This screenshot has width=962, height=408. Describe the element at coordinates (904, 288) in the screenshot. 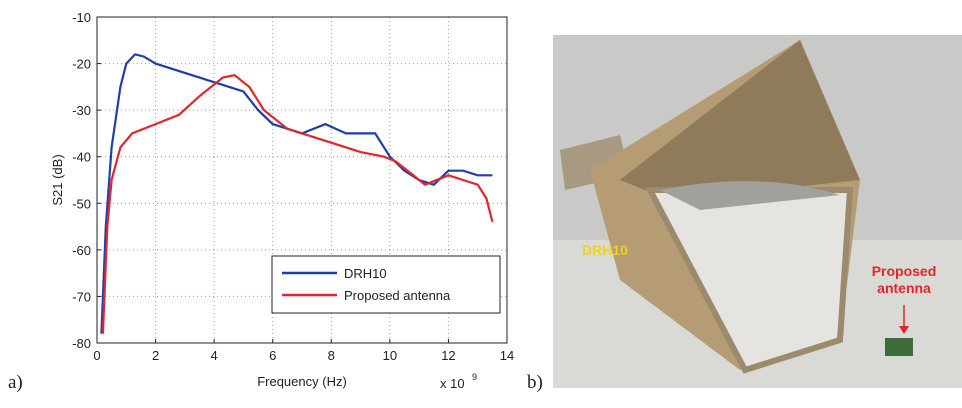

I see `antenna-label: antenna` at that location.